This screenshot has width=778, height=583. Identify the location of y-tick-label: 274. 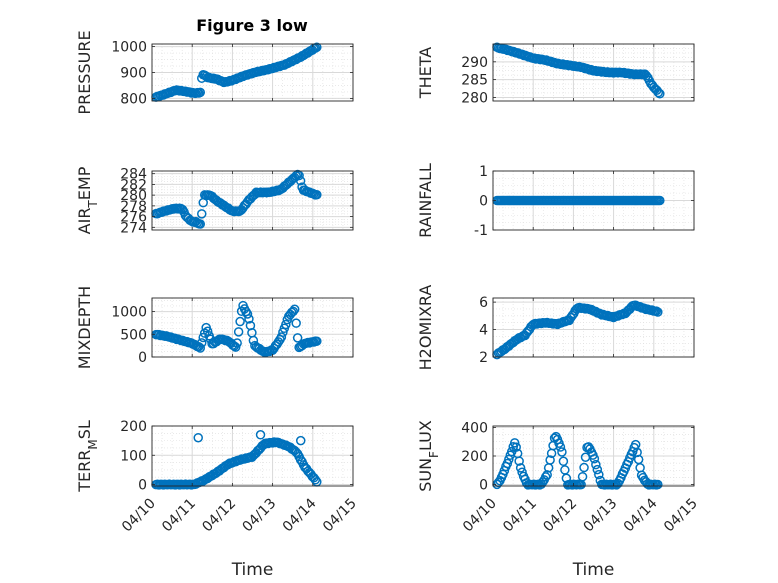
(133, 228).